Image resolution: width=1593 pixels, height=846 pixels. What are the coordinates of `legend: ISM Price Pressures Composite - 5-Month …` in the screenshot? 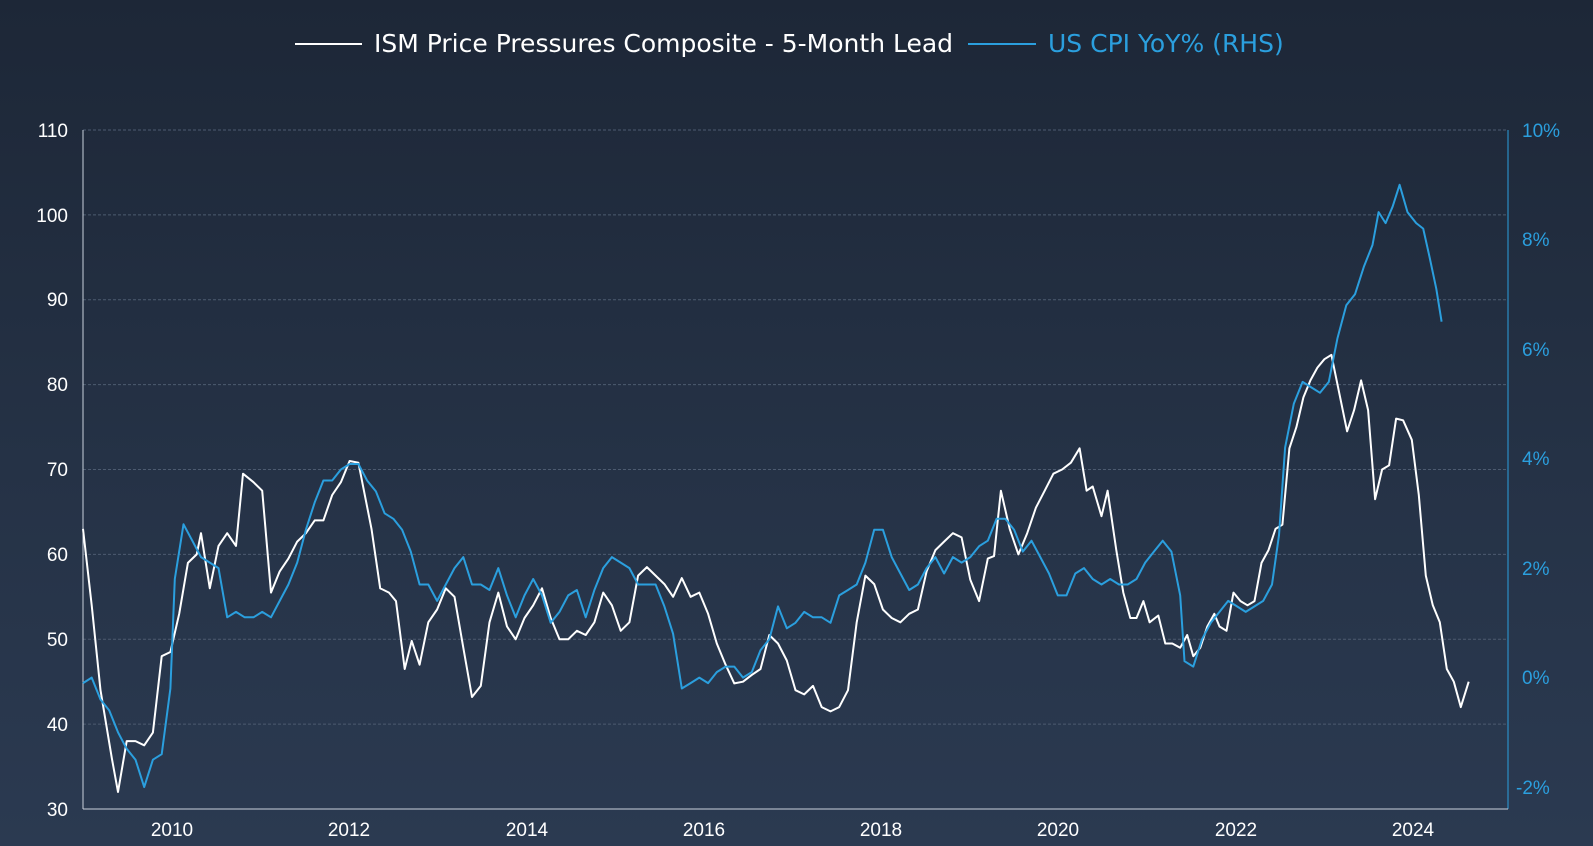 It's located at (789, 43).